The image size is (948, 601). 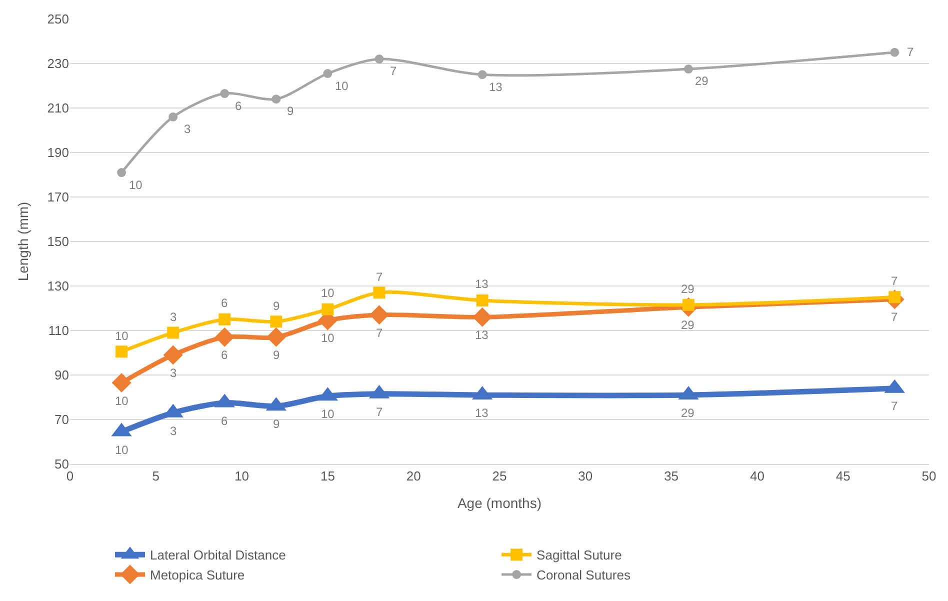 What do you see at coordinates (579, 555) in the screenshot?
I see `legend-label: Sagittal Suture` at bounding box center [579, 555].